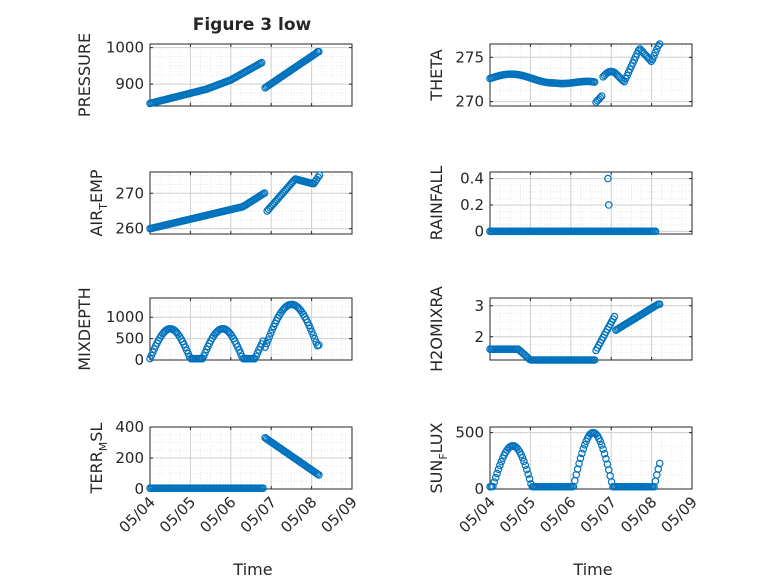  What do you see at coordinates (560, 203) in the screenshot?
I see `subplot-rainfall: 0 0.2 0.4 RAINFALL` at bounding box center [560, 203].